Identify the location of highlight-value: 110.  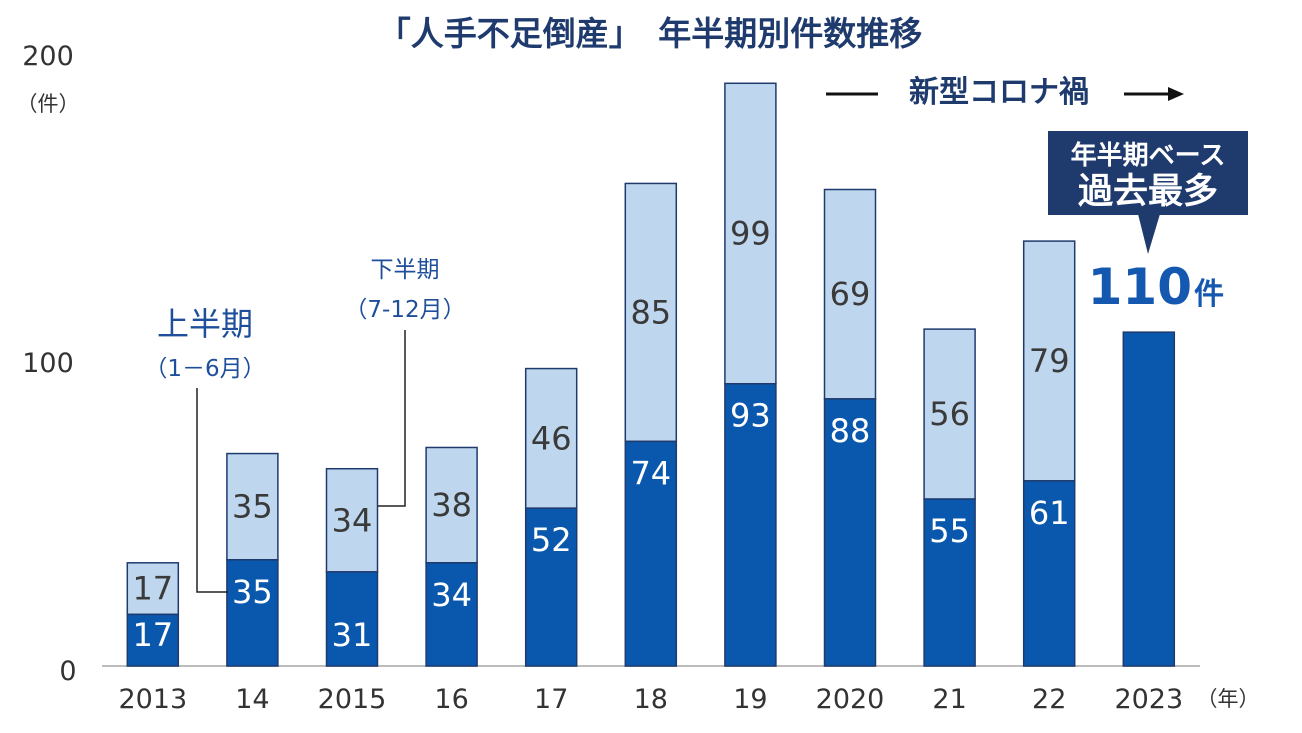
(1140, 287).